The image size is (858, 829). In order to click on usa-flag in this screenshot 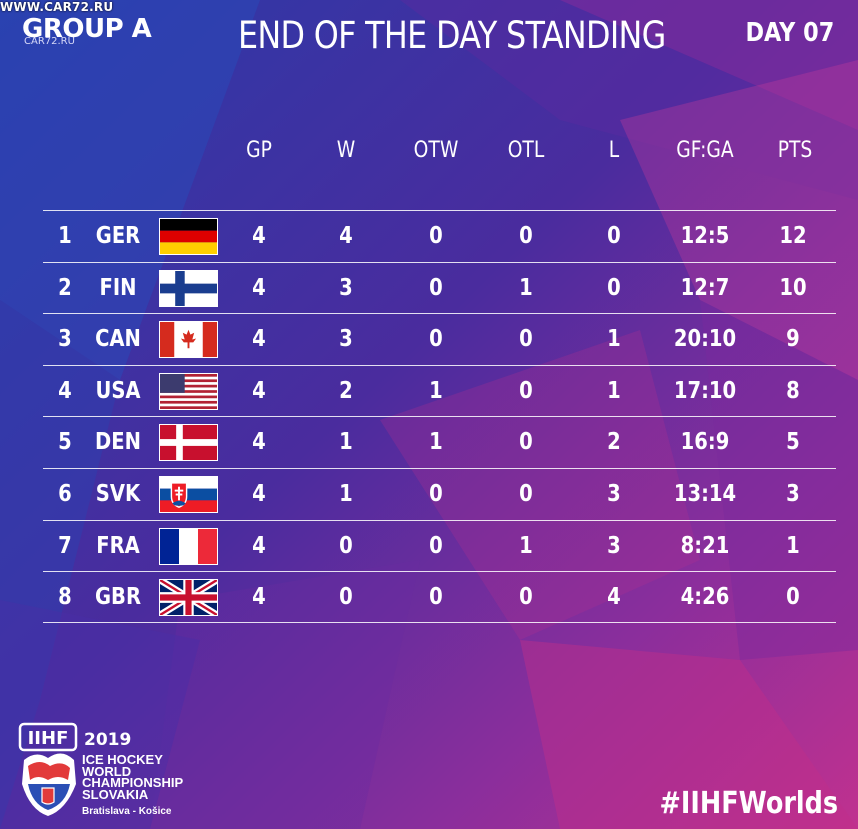, I will do `click(188, 391)`.